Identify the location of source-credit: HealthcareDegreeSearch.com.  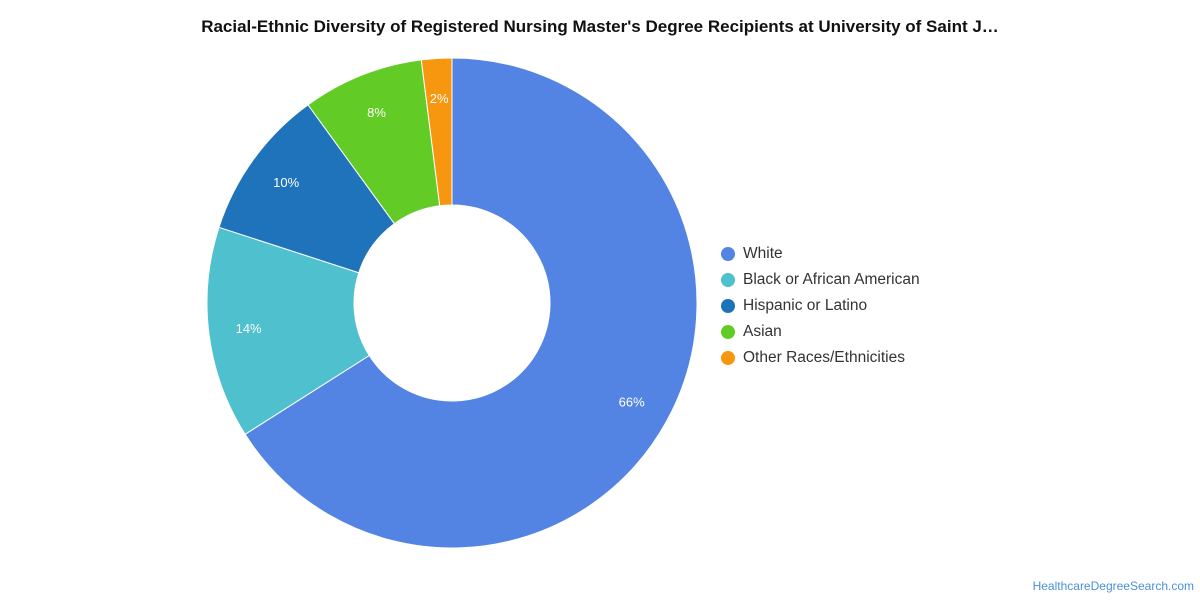
(1113, 586).